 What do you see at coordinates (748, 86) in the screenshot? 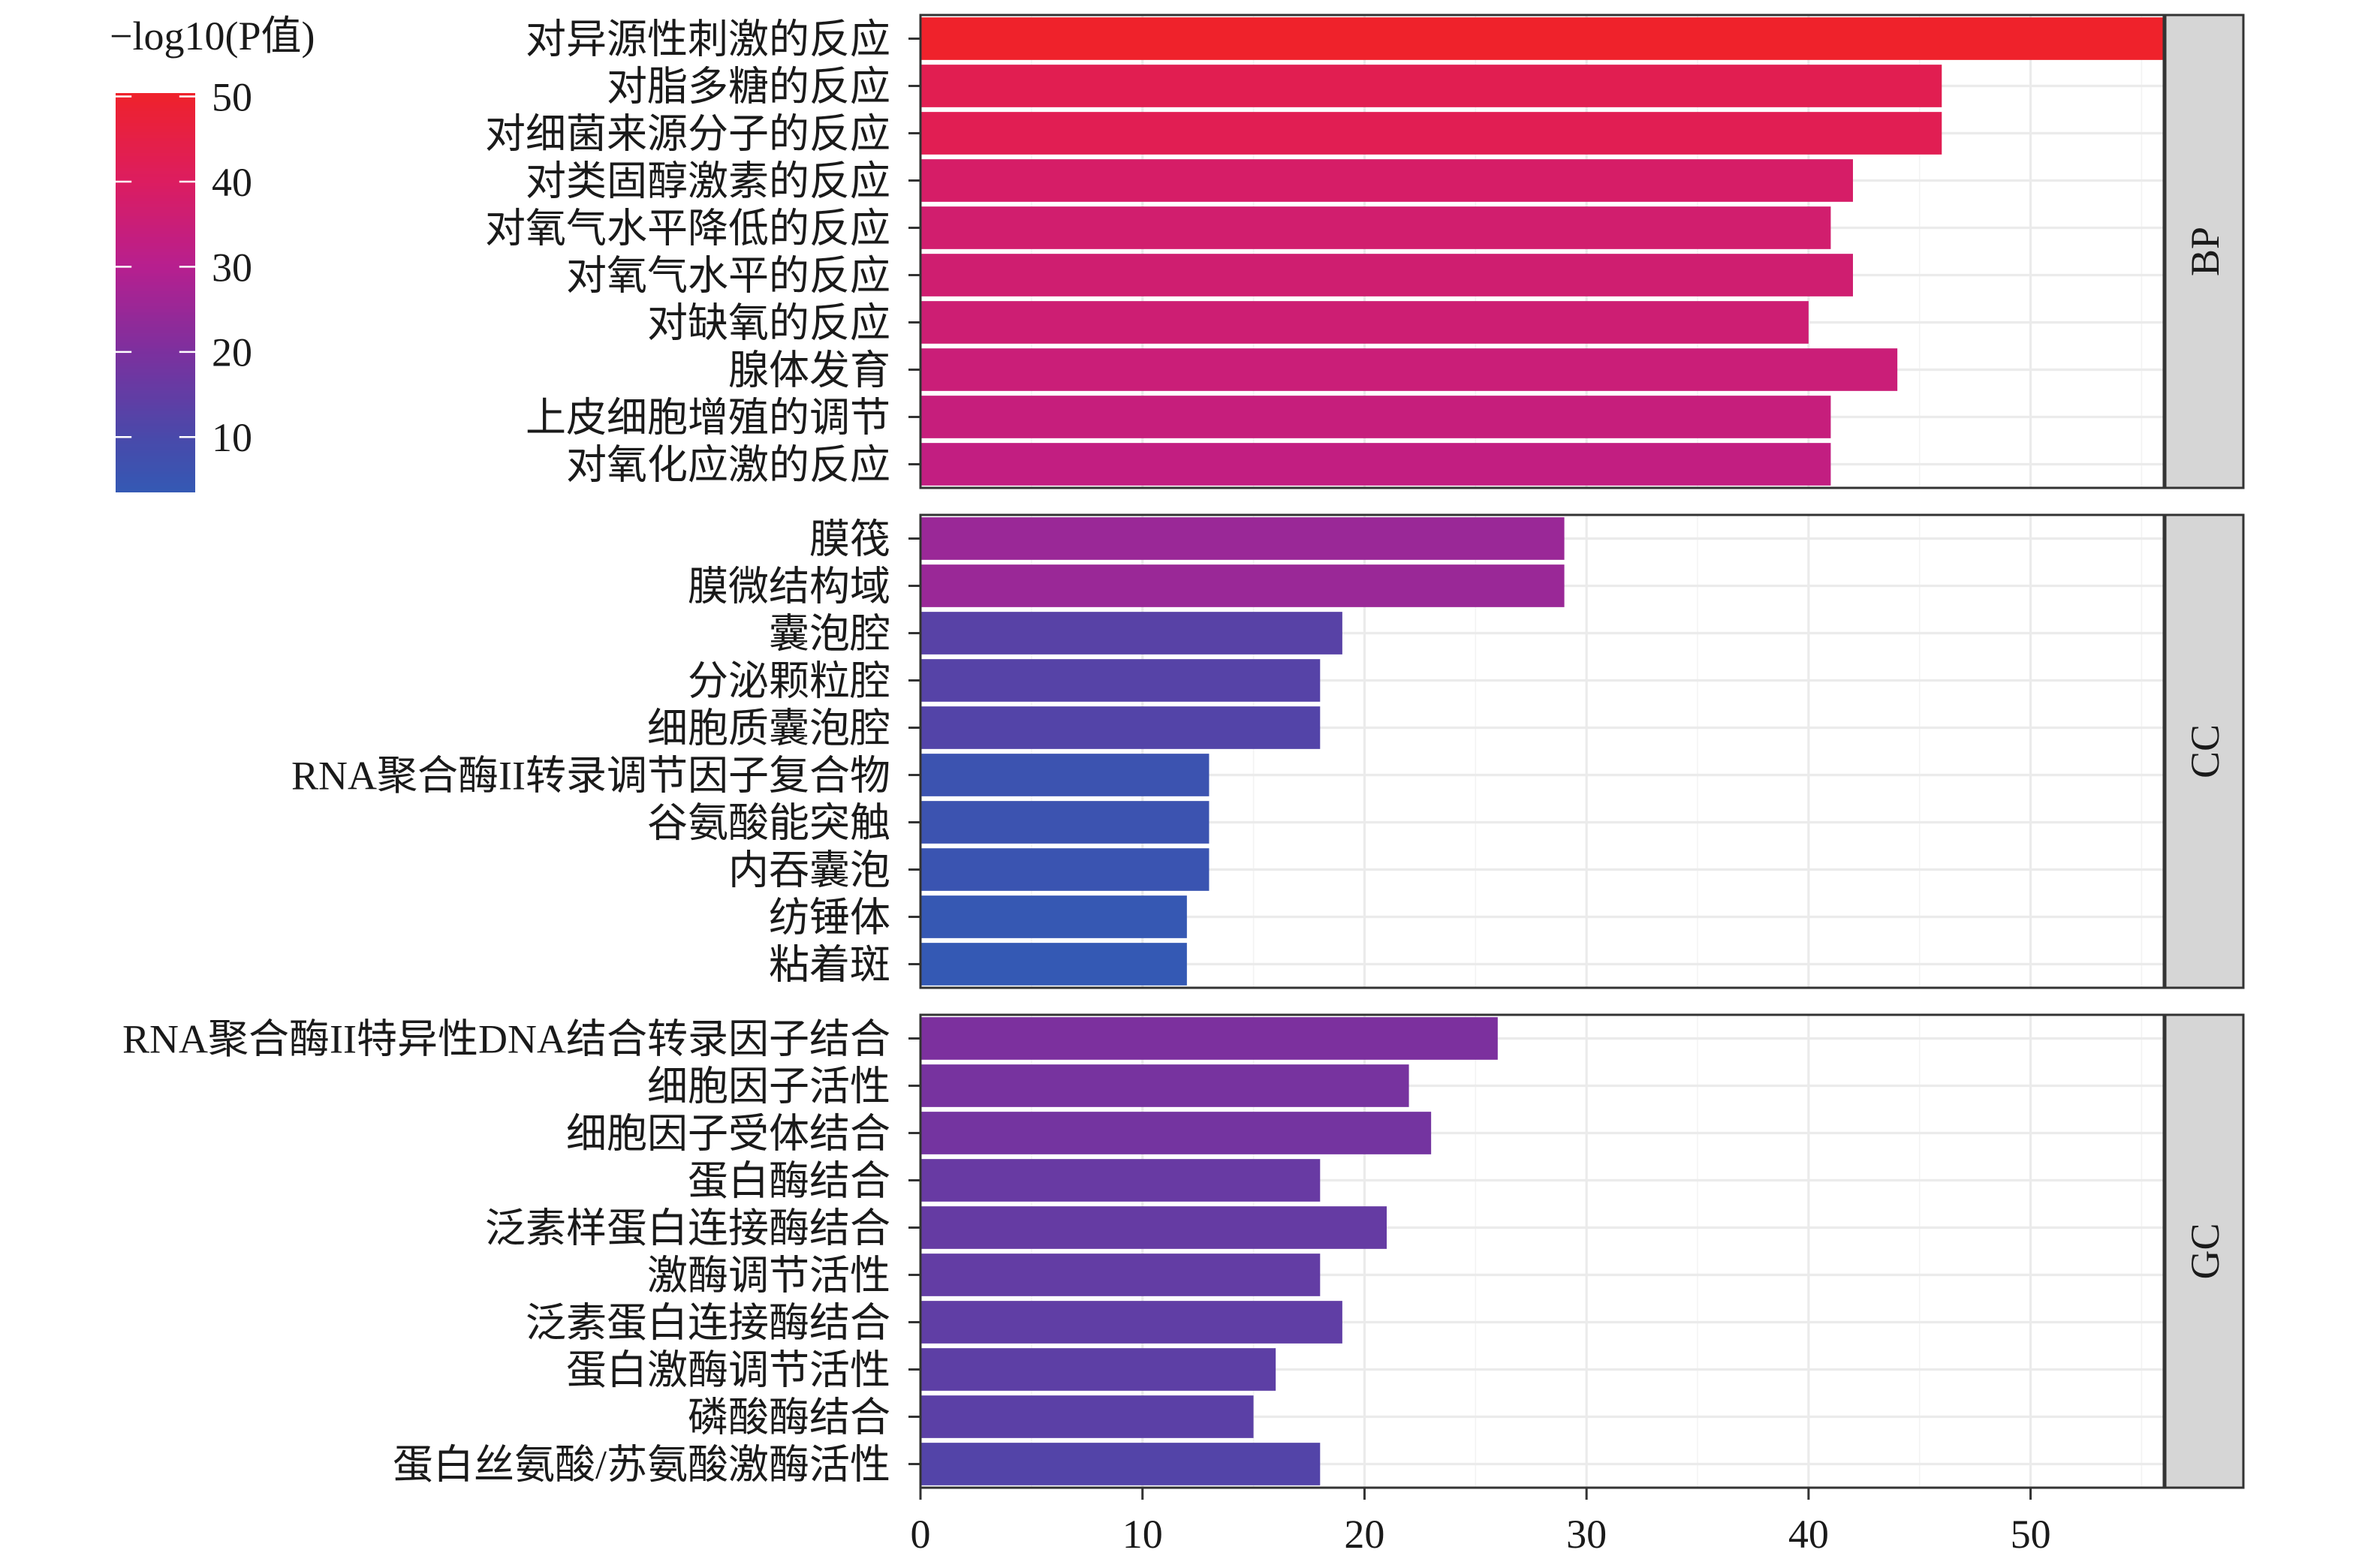
I see `category-label: 对脂多糖的反应` at bounding box center [748, 86].